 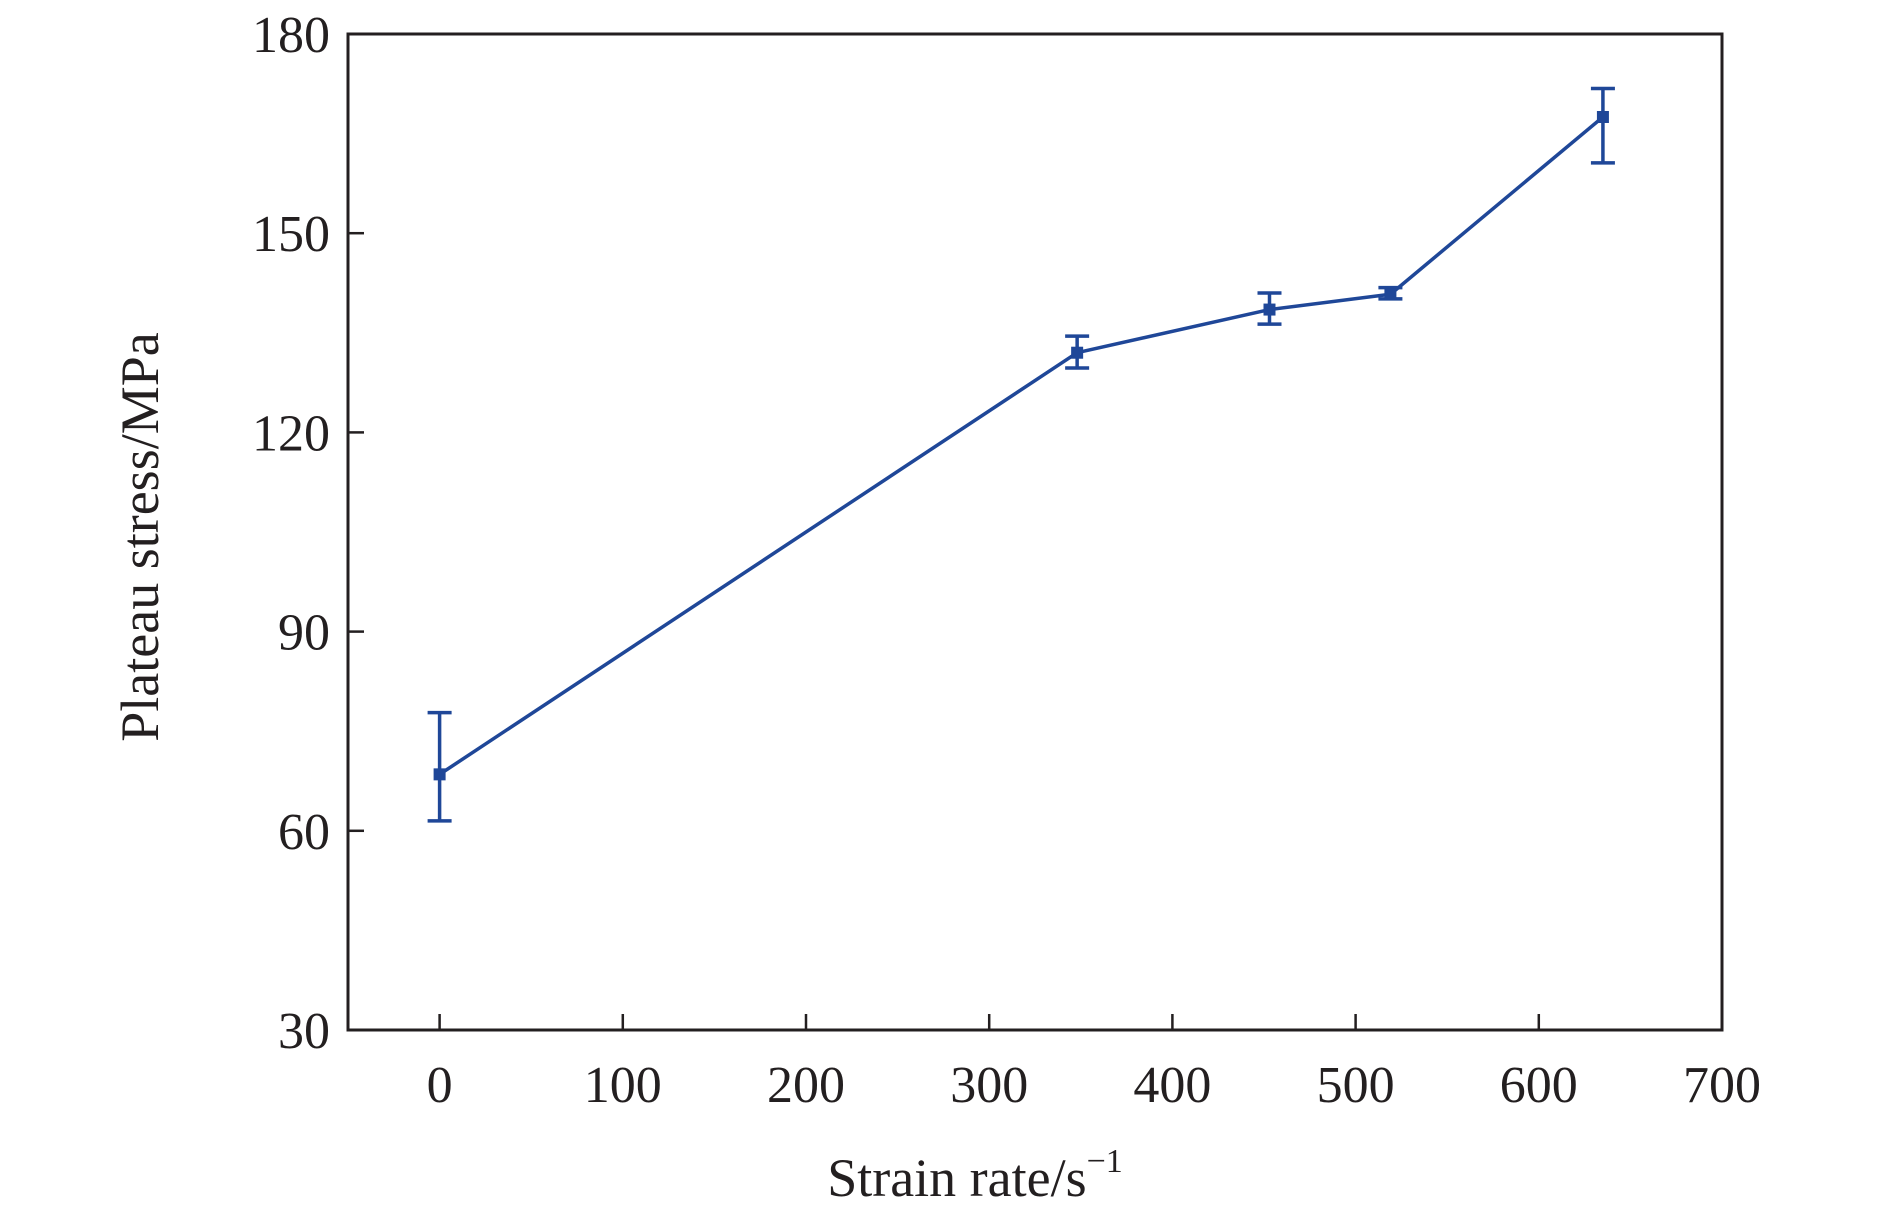 What do you see at coordinates (440, 1085) in the screenshot?
I see `x-tick-label: 0` at bounding box center [440, 1085].